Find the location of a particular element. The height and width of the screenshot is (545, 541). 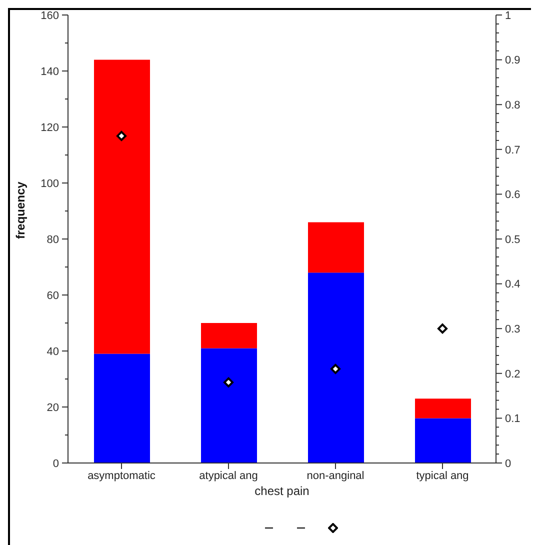

y2-tick-label: 0.6 is located at coordinates (512, 195).